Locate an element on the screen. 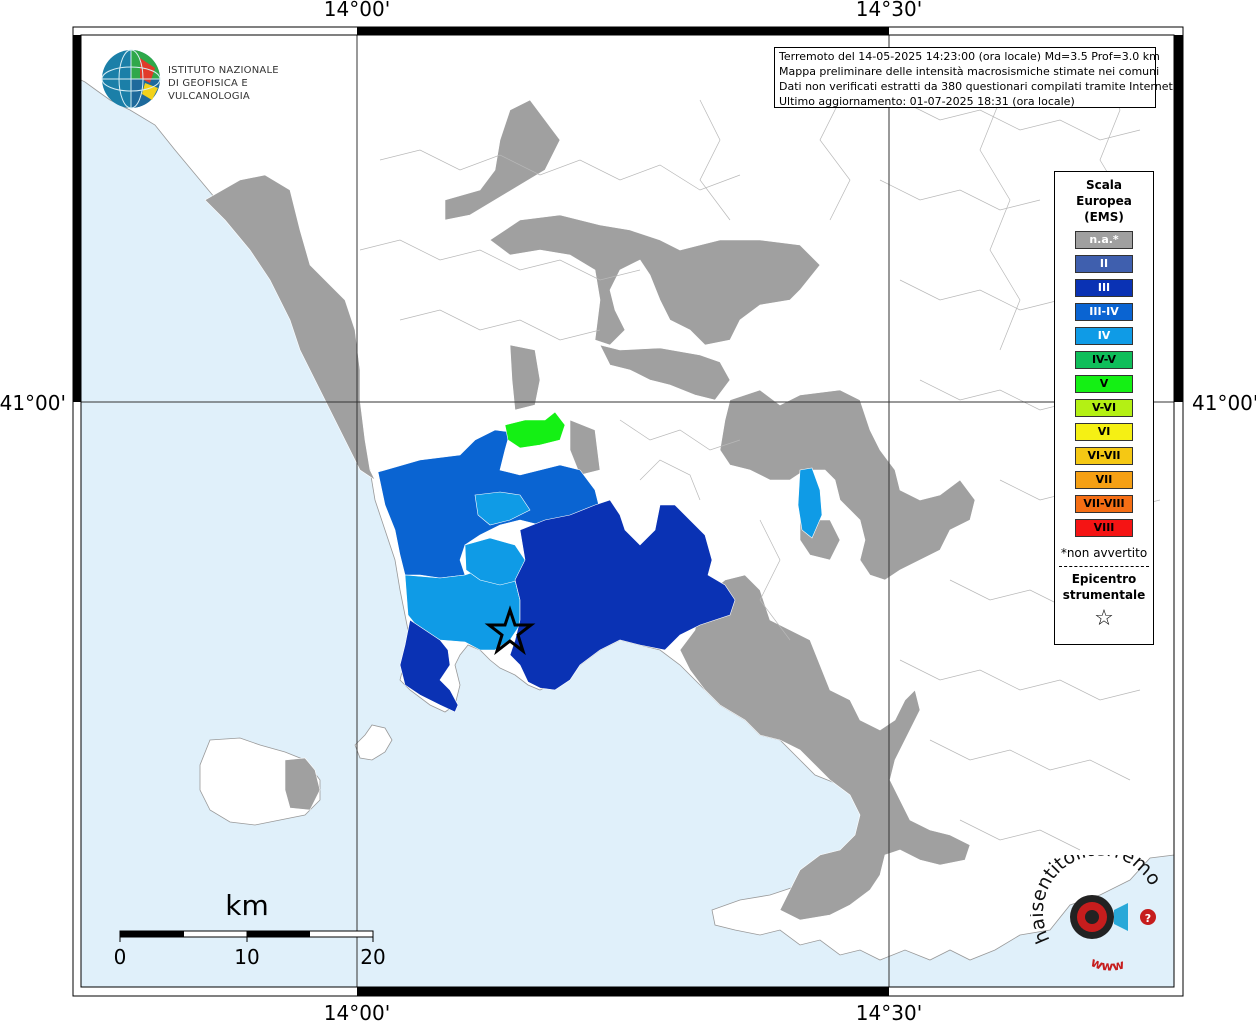 This screenshot has height=1024, width=1256. legend-item: VII-VIII is located at coordinates (1104, 504).